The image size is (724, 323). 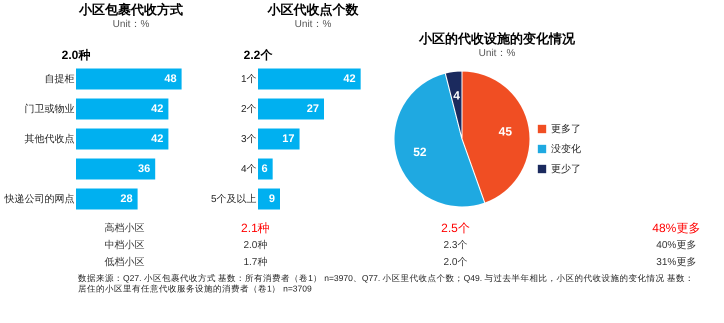 I want to click on chart-title: 小区代收点个数, so click(x=313, y=9).